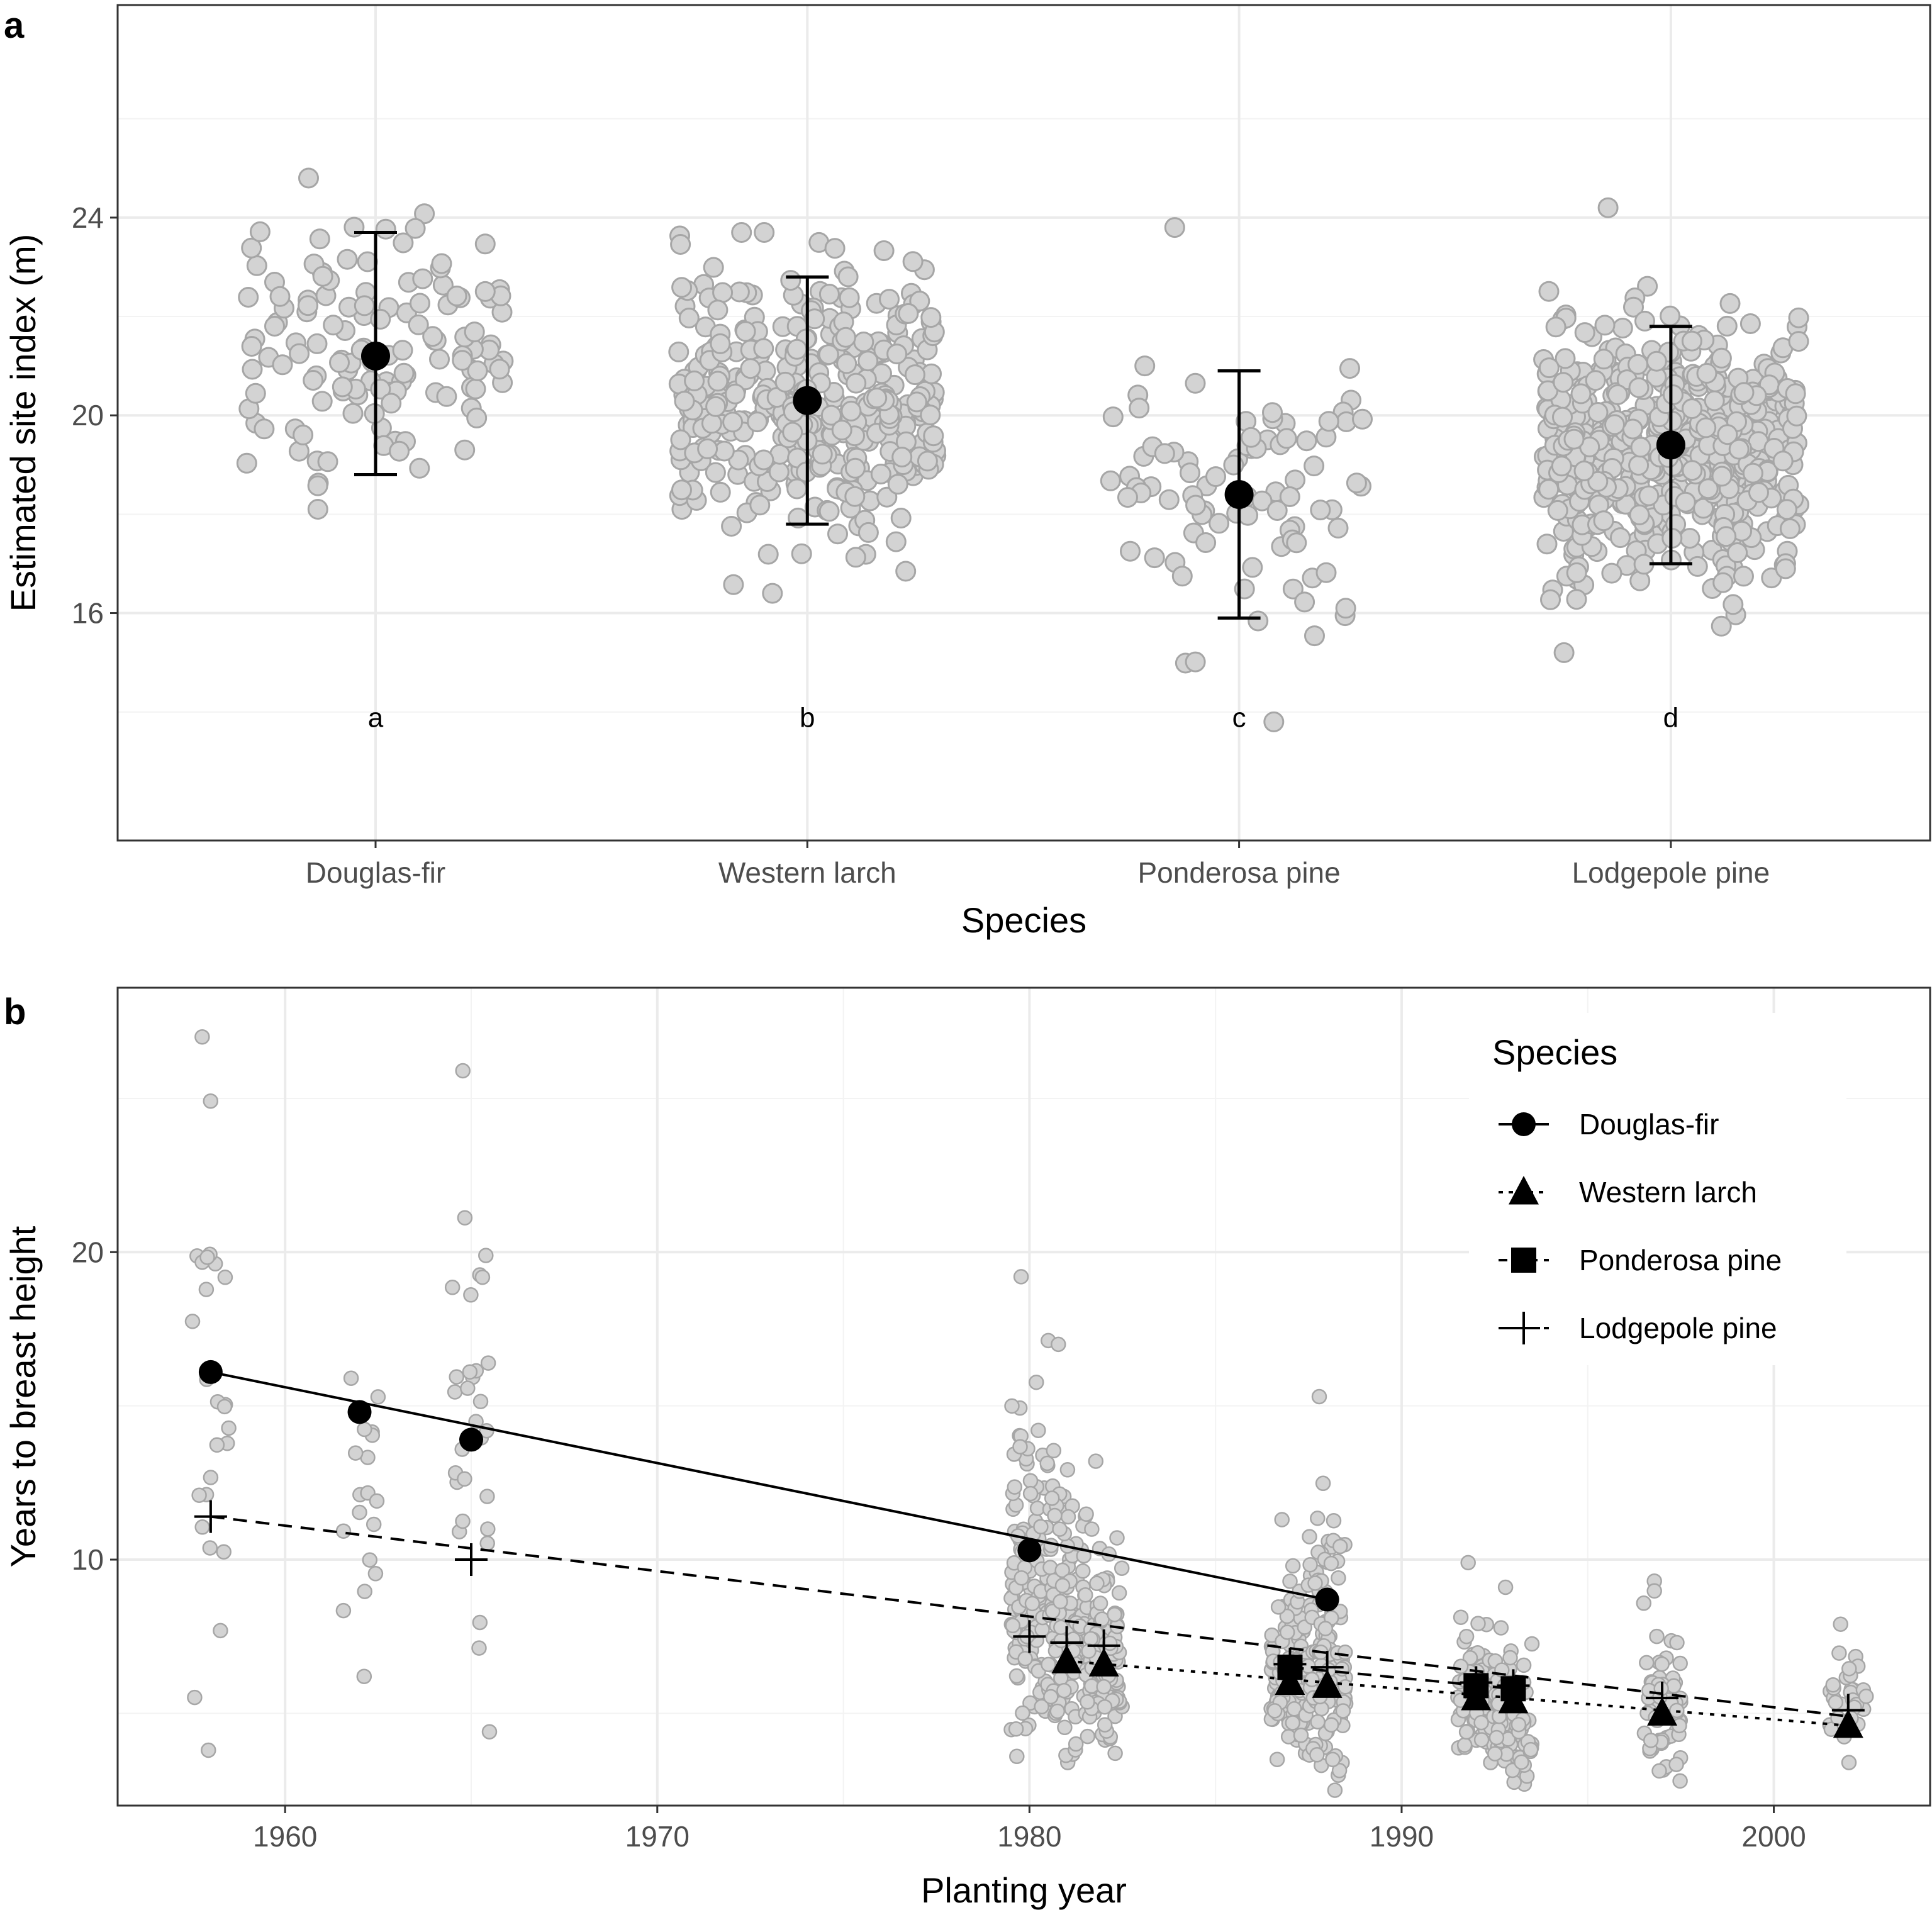 The height and width of the screenshot is (1927, 1932). I want to click on x-tick-label: Western larch, so click(807, 872).